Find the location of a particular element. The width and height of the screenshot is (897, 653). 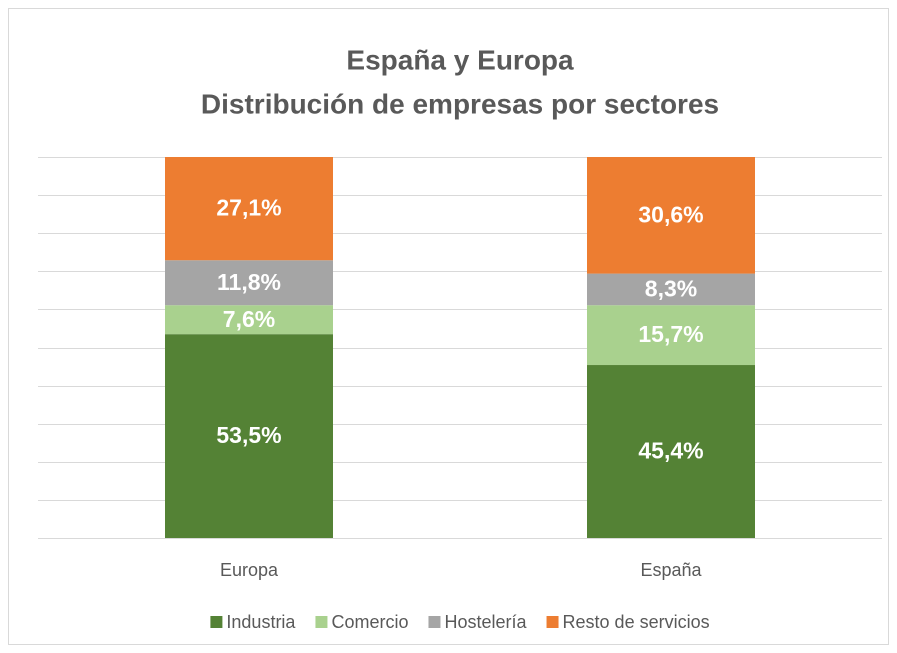

legend-label: Hostelería is located at coordinates (485, 622).